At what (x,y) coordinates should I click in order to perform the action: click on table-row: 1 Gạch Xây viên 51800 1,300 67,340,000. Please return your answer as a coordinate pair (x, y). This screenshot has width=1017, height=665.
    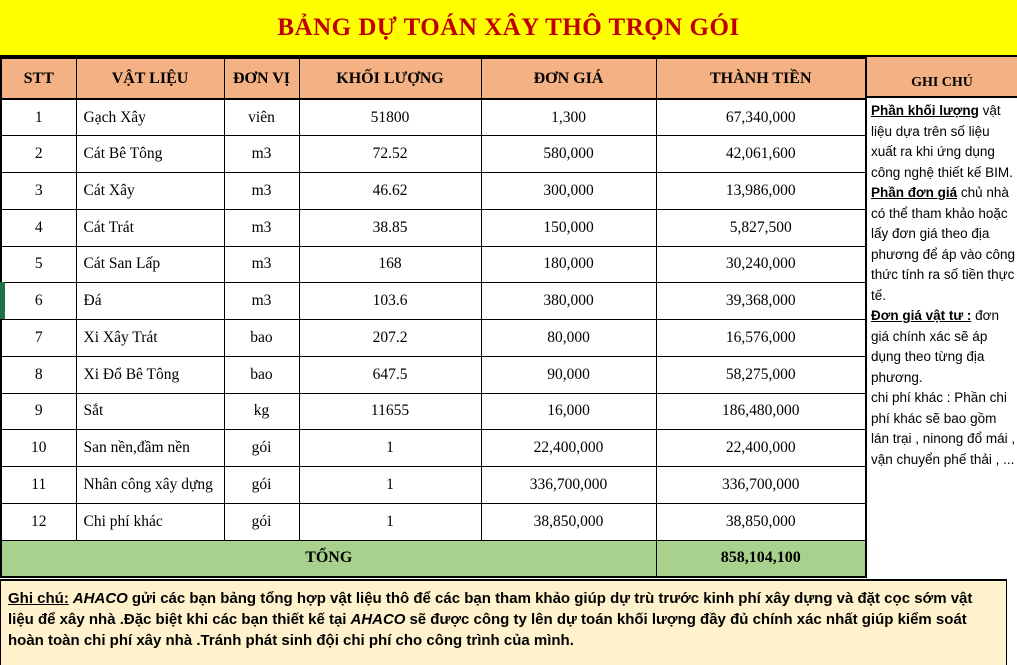
    Looking at the image, I should click on (433, 117).